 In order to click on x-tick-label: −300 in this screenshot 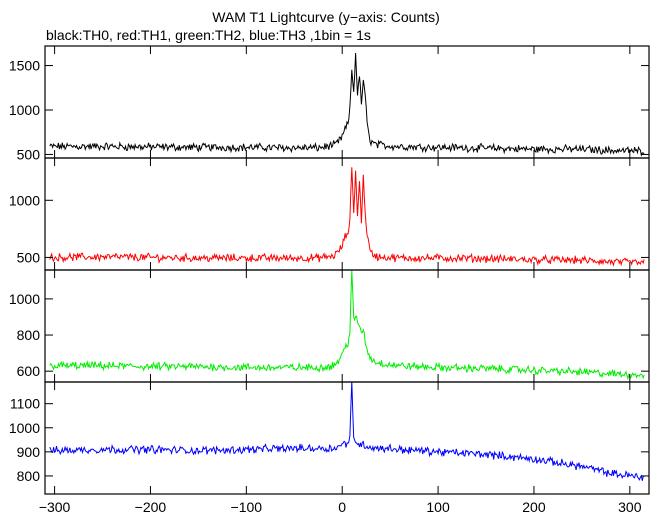, I will do `click(55, 507)`.